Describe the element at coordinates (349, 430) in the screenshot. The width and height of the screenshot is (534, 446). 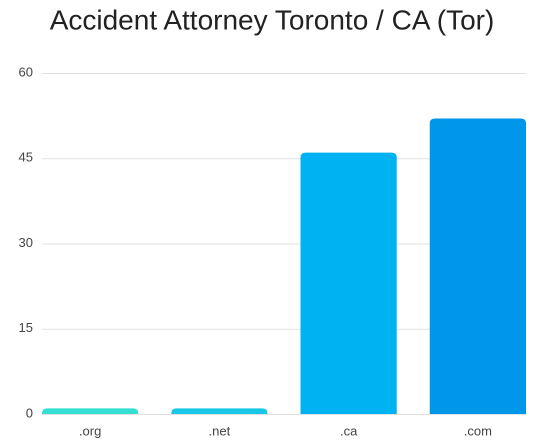
I see `x-tick-label: .ca` at that location.